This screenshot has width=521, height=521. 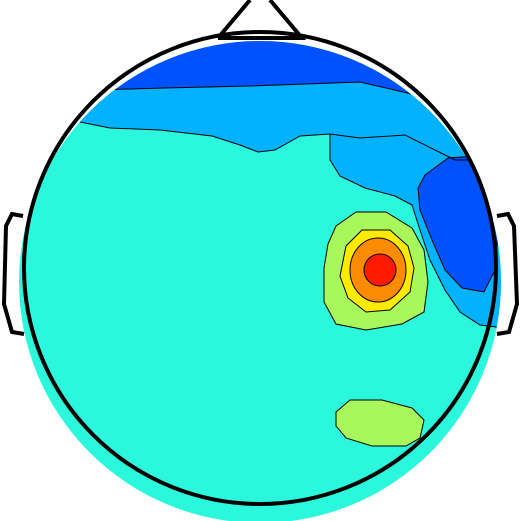 I want to click on lower-green-region, so click(x=380, y=423).